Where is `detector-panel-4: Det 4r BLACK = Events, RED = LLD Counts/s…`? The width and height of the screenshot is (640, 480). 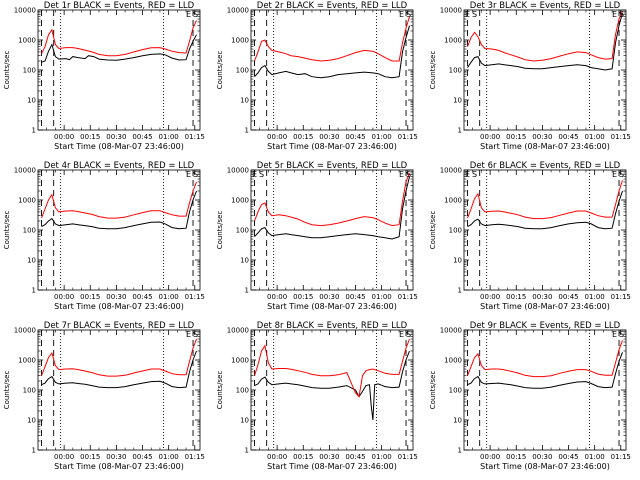
detector-panel-4: Det 4r BLACK = Events, RED = LLD Counts/s… is located at coordinates (104, 236).